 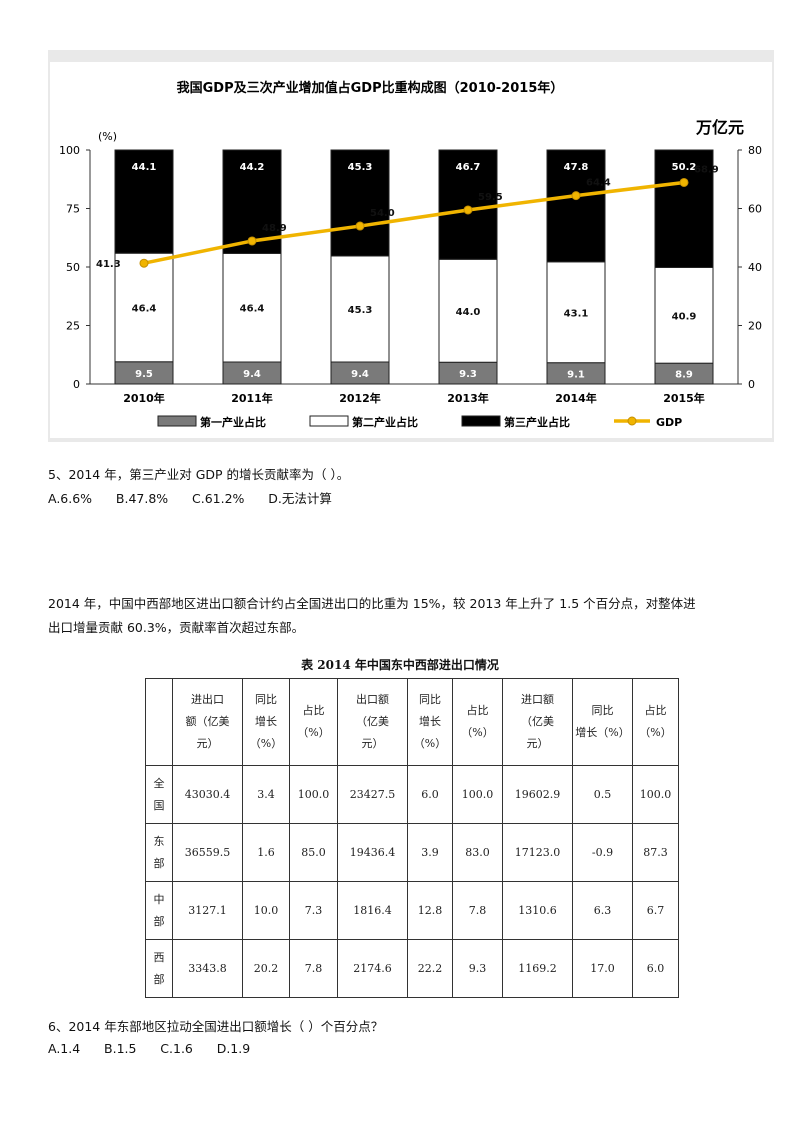 I want to click on cell-text-line: 东, so click(x=159, y=841).